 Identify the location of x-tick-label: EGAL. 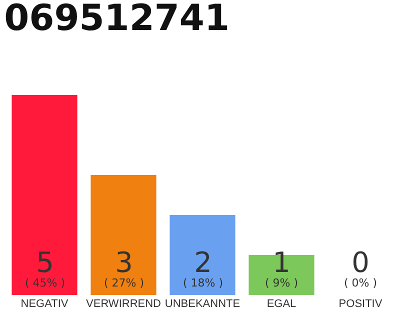
(281, 304).